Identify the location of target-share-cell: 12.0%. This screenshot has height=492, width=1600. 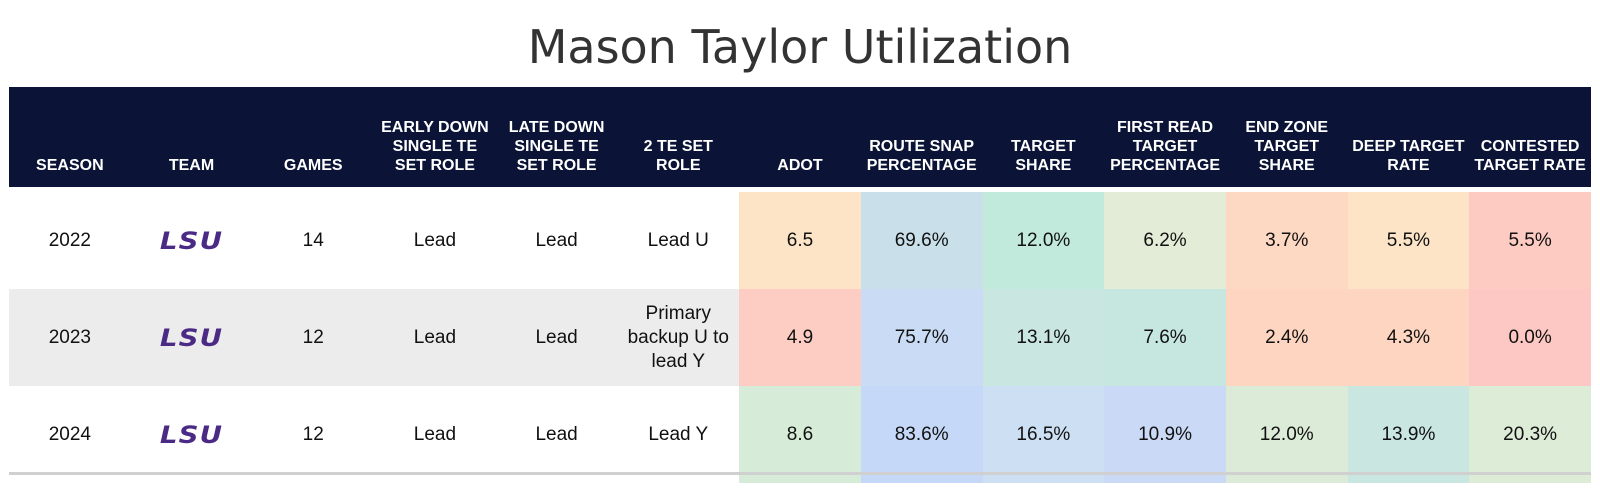
(1043, 240).